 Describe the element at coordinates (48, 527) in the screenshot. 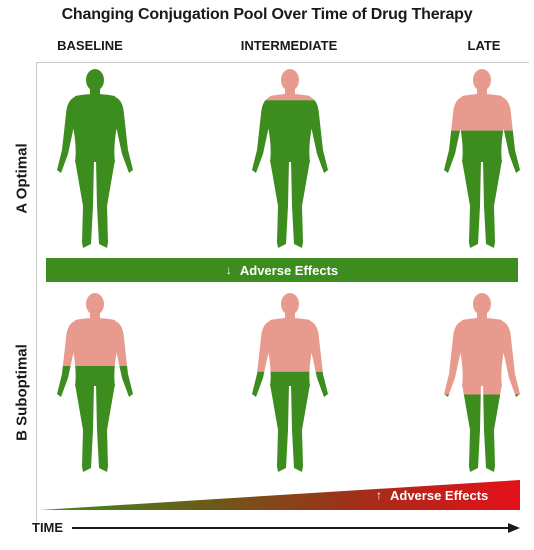

I see `time-axis-label: TIME` at that location.